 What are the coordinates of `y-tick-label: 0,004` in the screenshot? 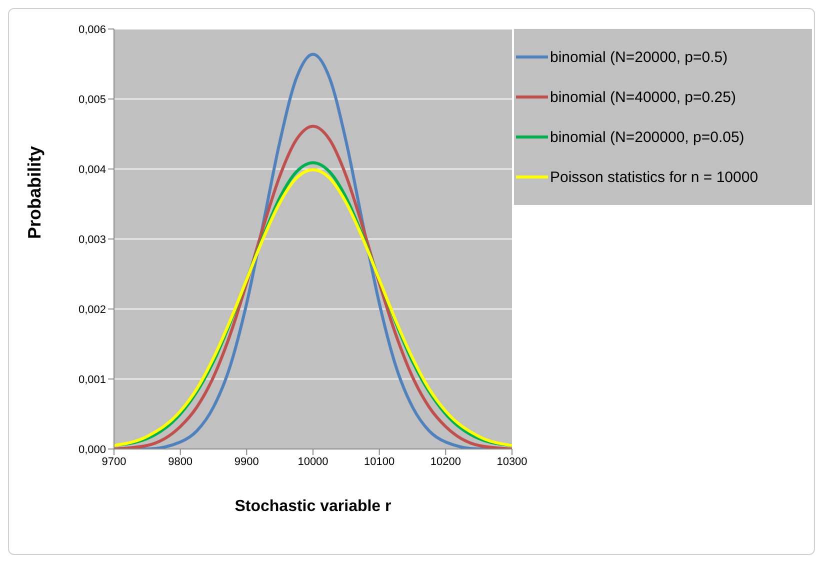 It's located at (92, 170).